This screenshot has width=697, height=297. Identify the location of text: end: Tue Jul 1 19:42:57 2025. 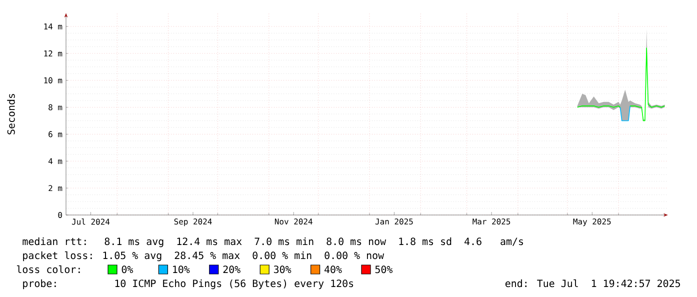
(592, 283).